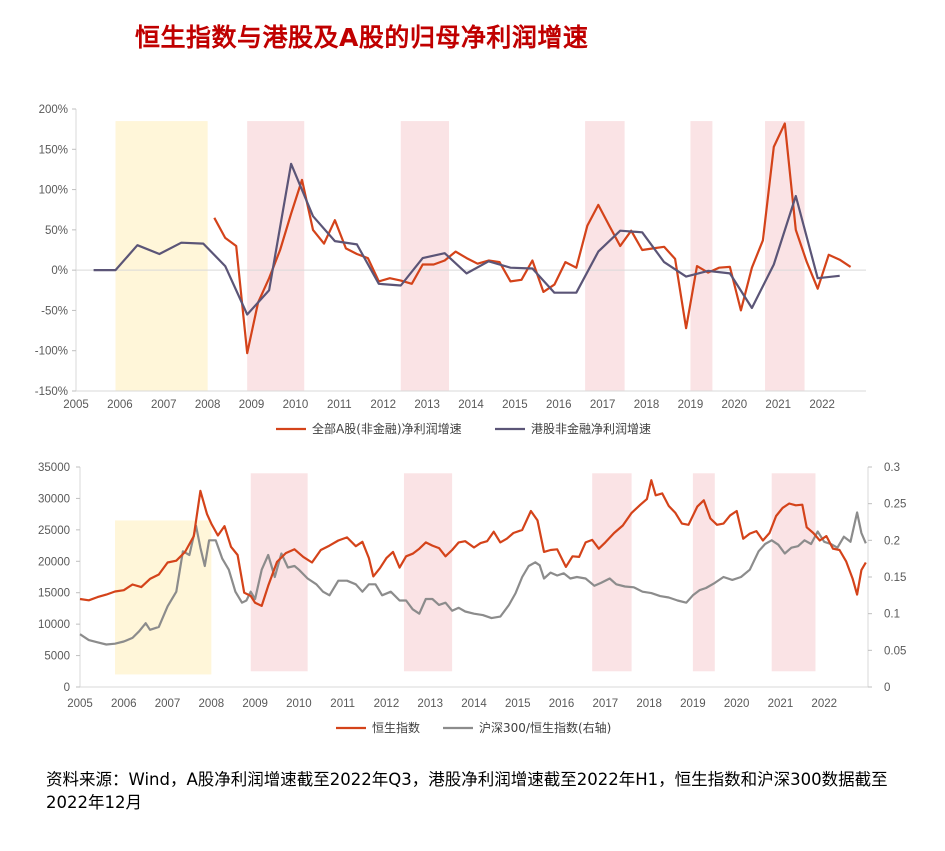 This screenshot has height=851, width=945. What do you see at coordinates (51, 392) in the screenshot?
I see `y-tick-label: -150%` at bounding box center [51, 392].